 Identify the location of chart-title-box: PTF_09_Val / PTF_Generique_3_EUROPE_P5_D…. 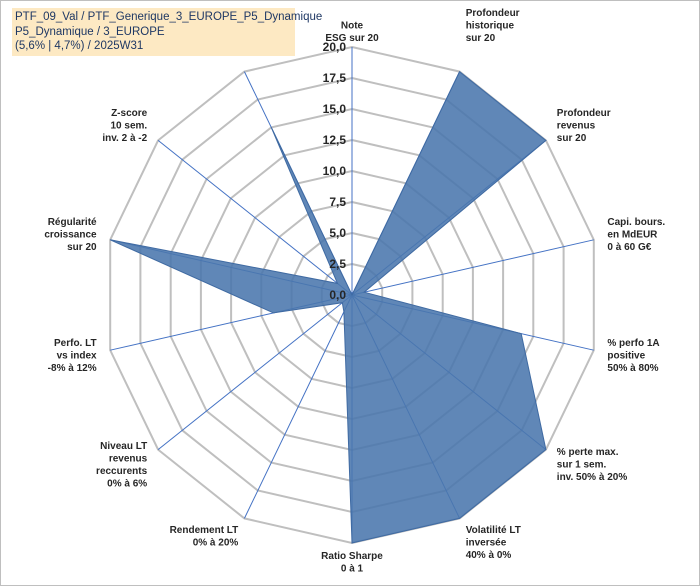
(167, 32).